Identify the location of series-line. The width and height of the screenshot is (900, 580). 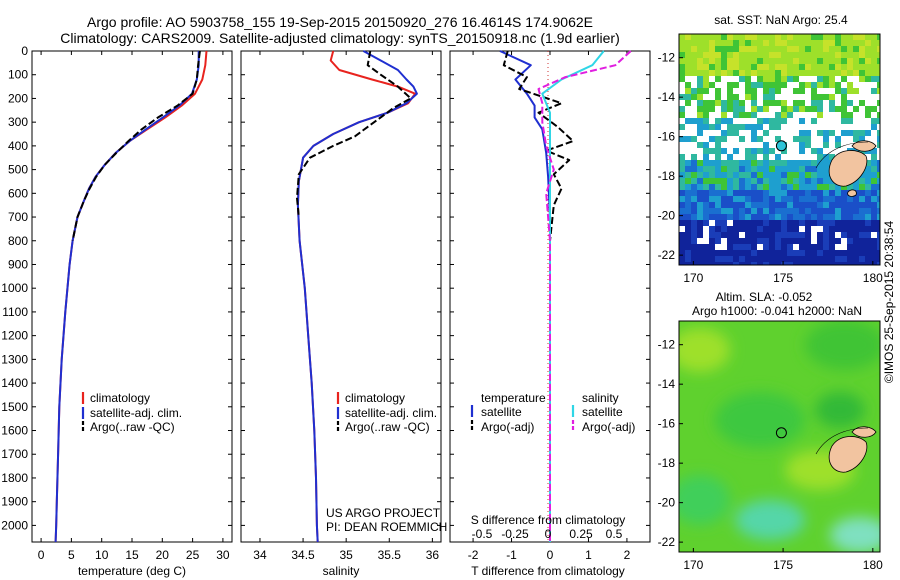
(357, 296).